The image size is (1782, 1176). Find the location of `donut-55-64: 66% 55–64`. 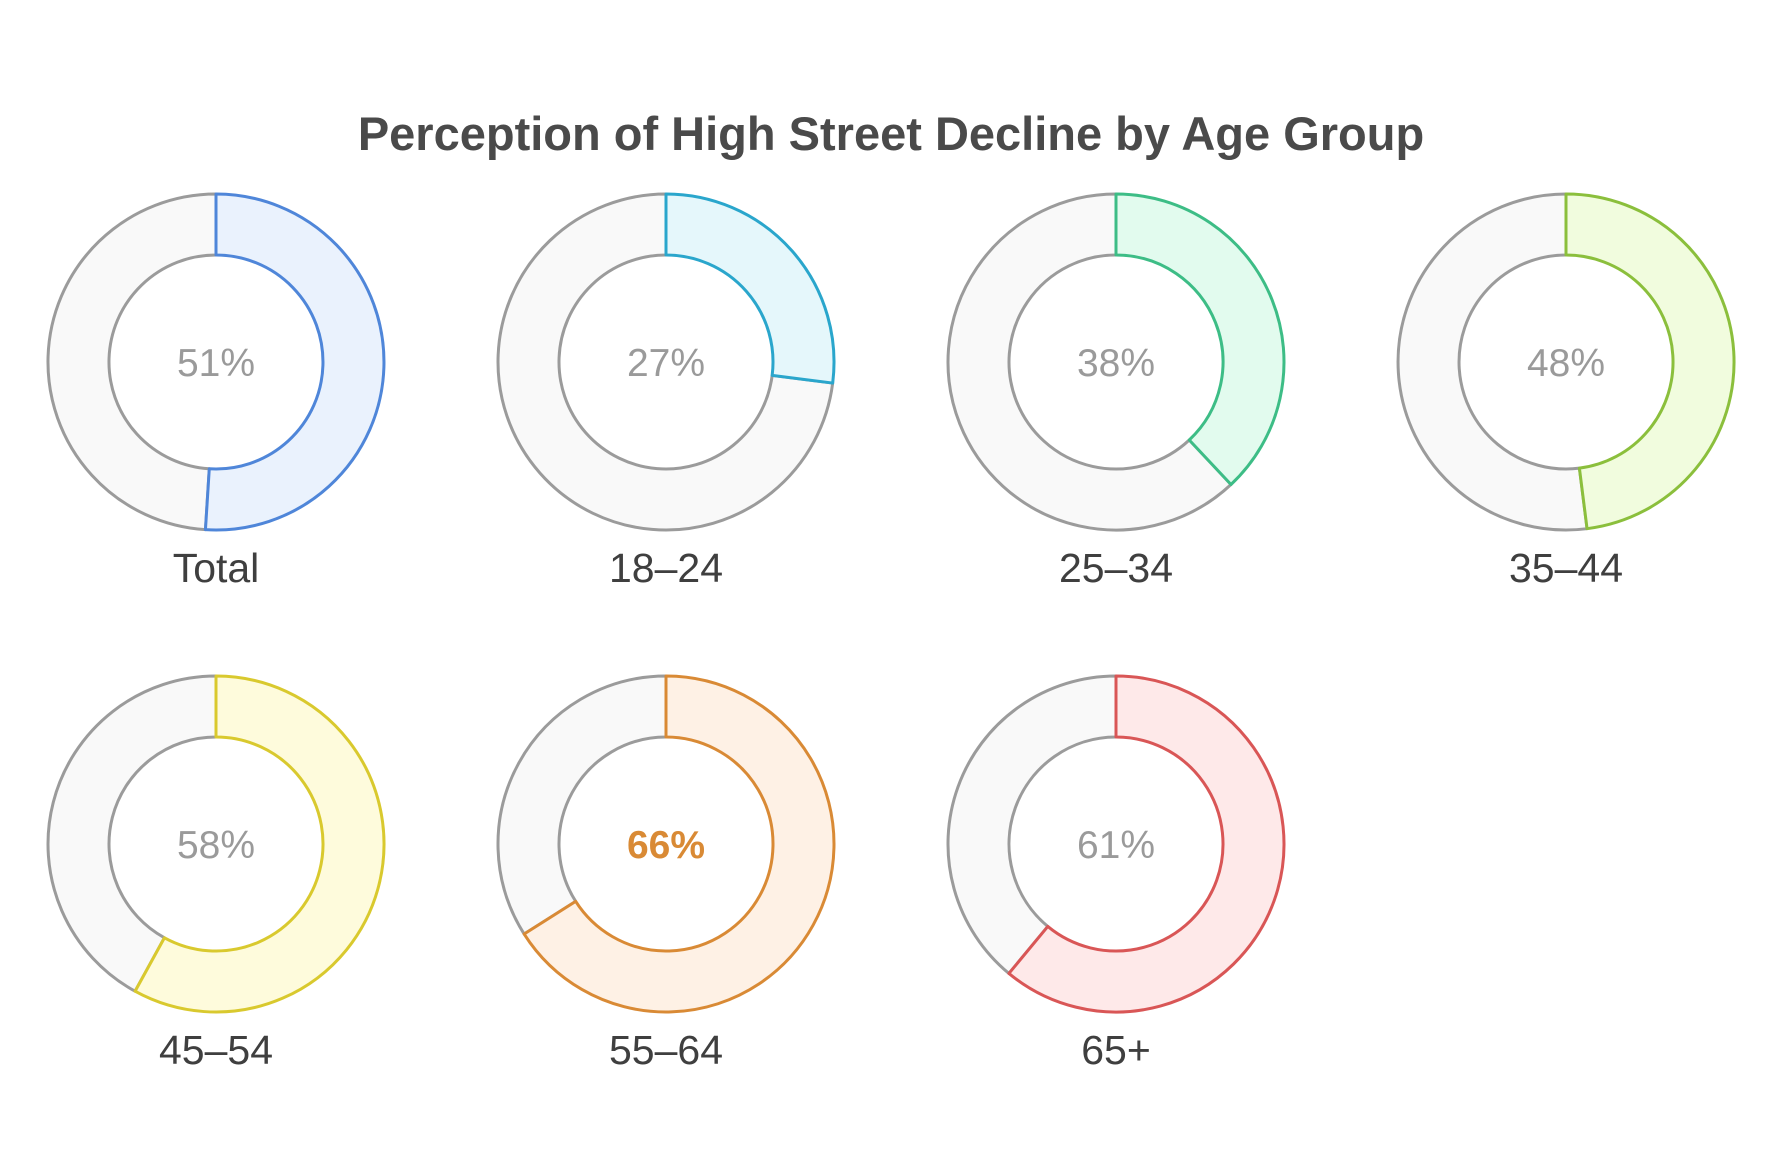

donut-55-64: 66% 55–64 is located at coordinates (666, 873).